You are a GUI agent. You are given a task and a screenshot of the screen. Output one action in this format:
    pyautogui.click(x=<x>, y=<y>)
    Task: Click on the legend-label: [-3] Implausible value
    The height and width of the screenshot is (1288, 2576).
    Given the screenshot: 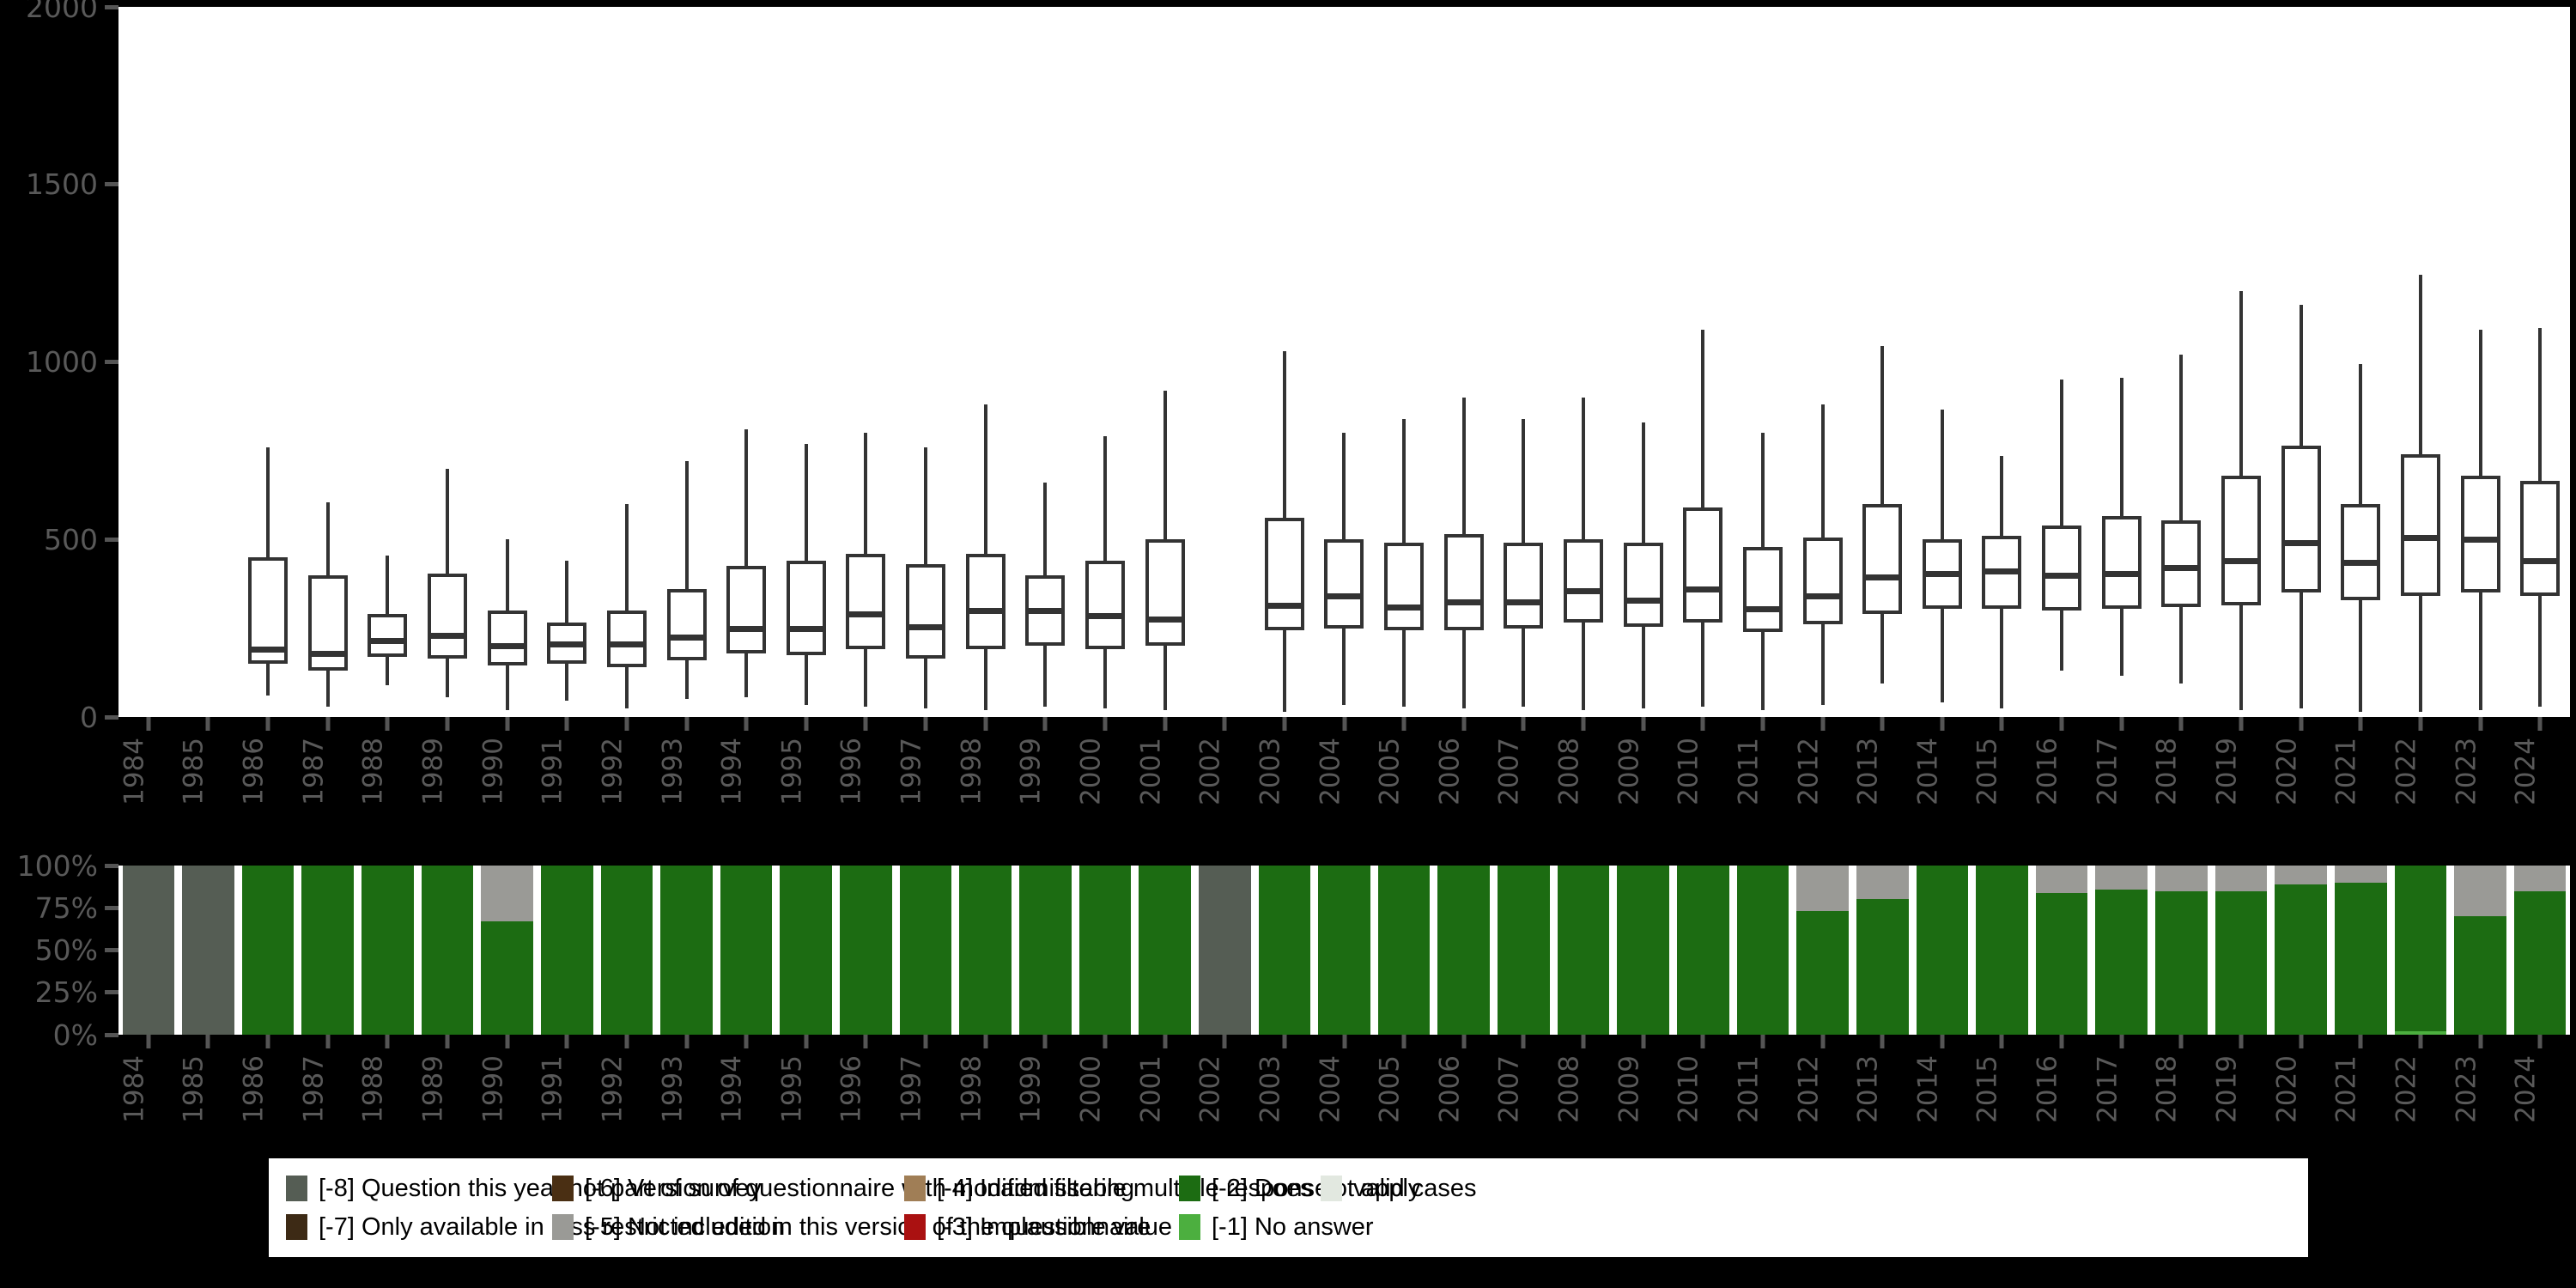 What is the action you would take?
    pyautogui.click(x=1055, y=1226)
    